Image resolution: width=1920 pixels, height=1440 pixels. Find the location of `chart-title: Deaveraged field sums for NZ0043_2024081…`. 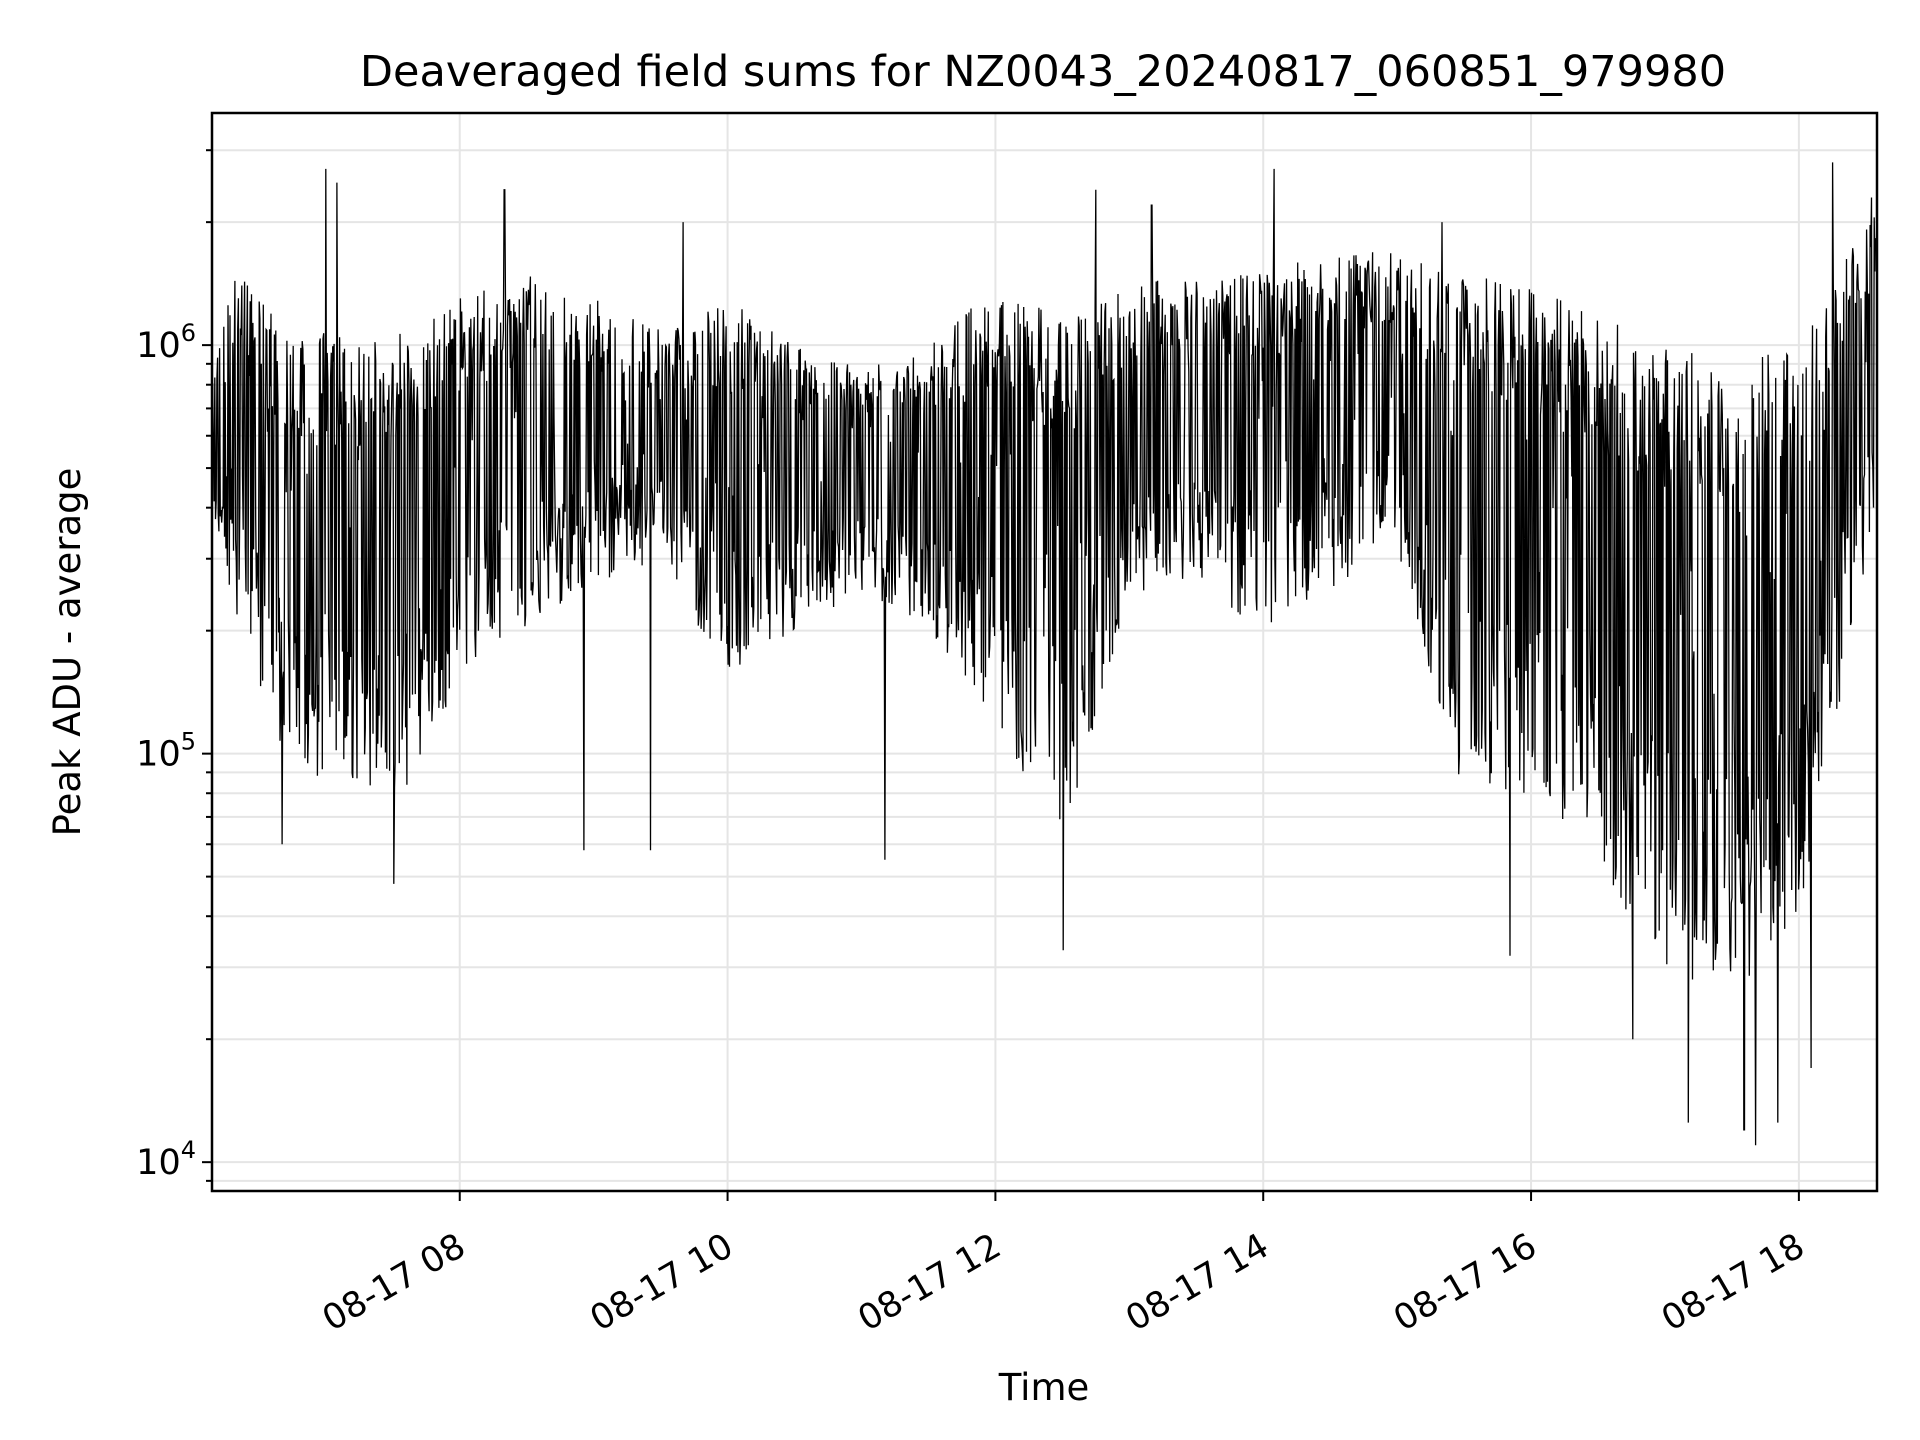

chart-title: Deaveraged field sums for NZ0043_2024081… is located at coordinates (1043, 72).